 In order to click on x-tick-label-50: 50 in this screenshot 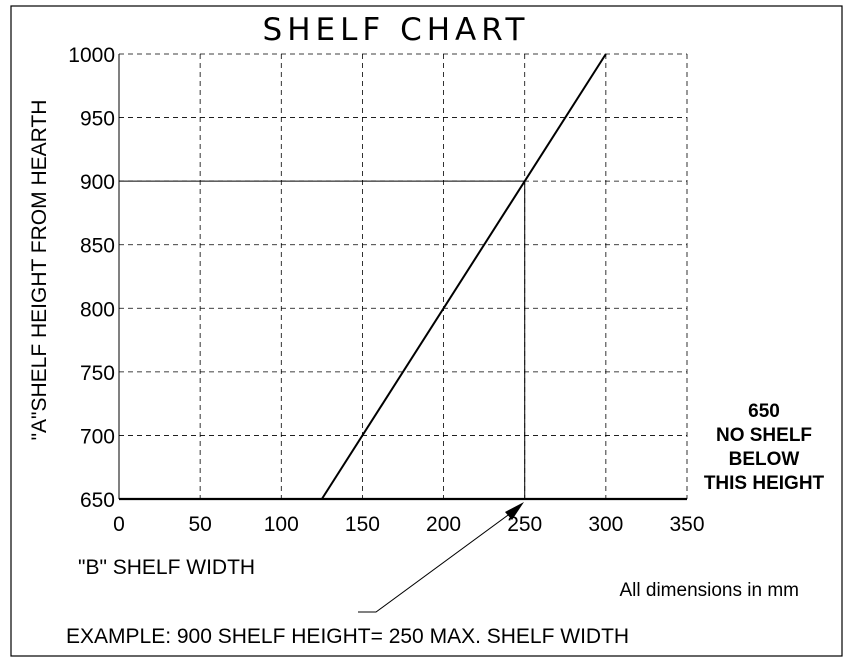, I will do `click(199, 524)`.